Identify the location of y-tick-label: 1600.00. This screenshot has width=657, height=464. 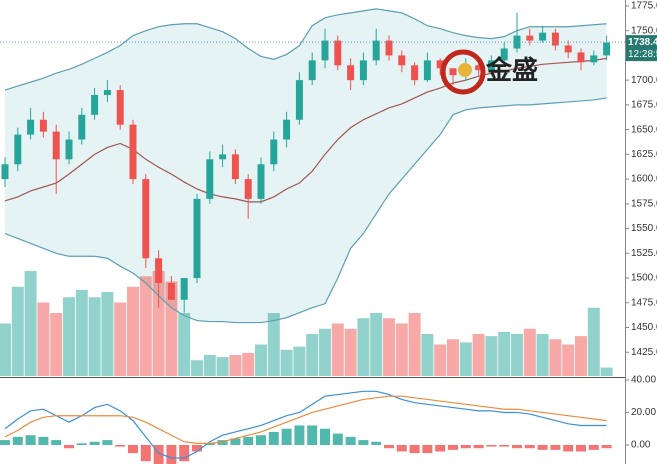
(644, 179).